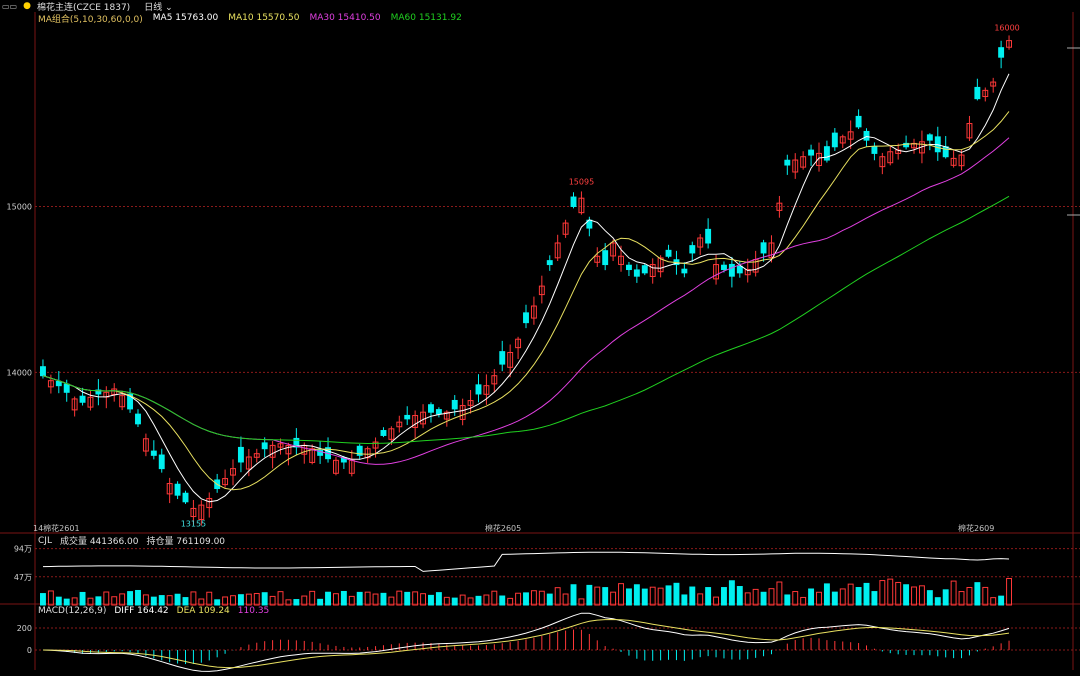 The width and height of the screenshot is (1080, 676). I want to click on ma-group-label: MA组合(5,10,30,60,0,0), so click(90, 19).